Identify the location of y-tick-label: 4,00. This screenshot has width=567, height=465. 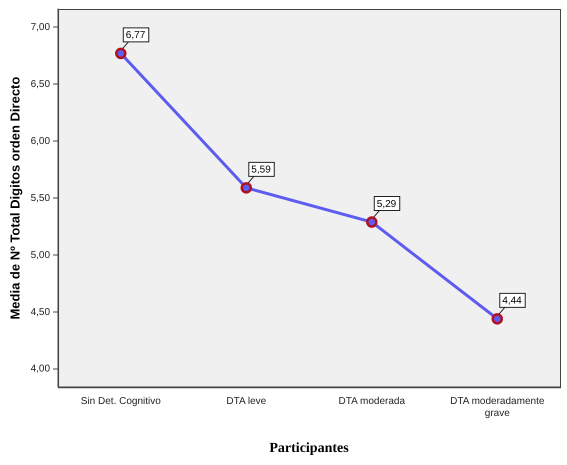
(40, 369).